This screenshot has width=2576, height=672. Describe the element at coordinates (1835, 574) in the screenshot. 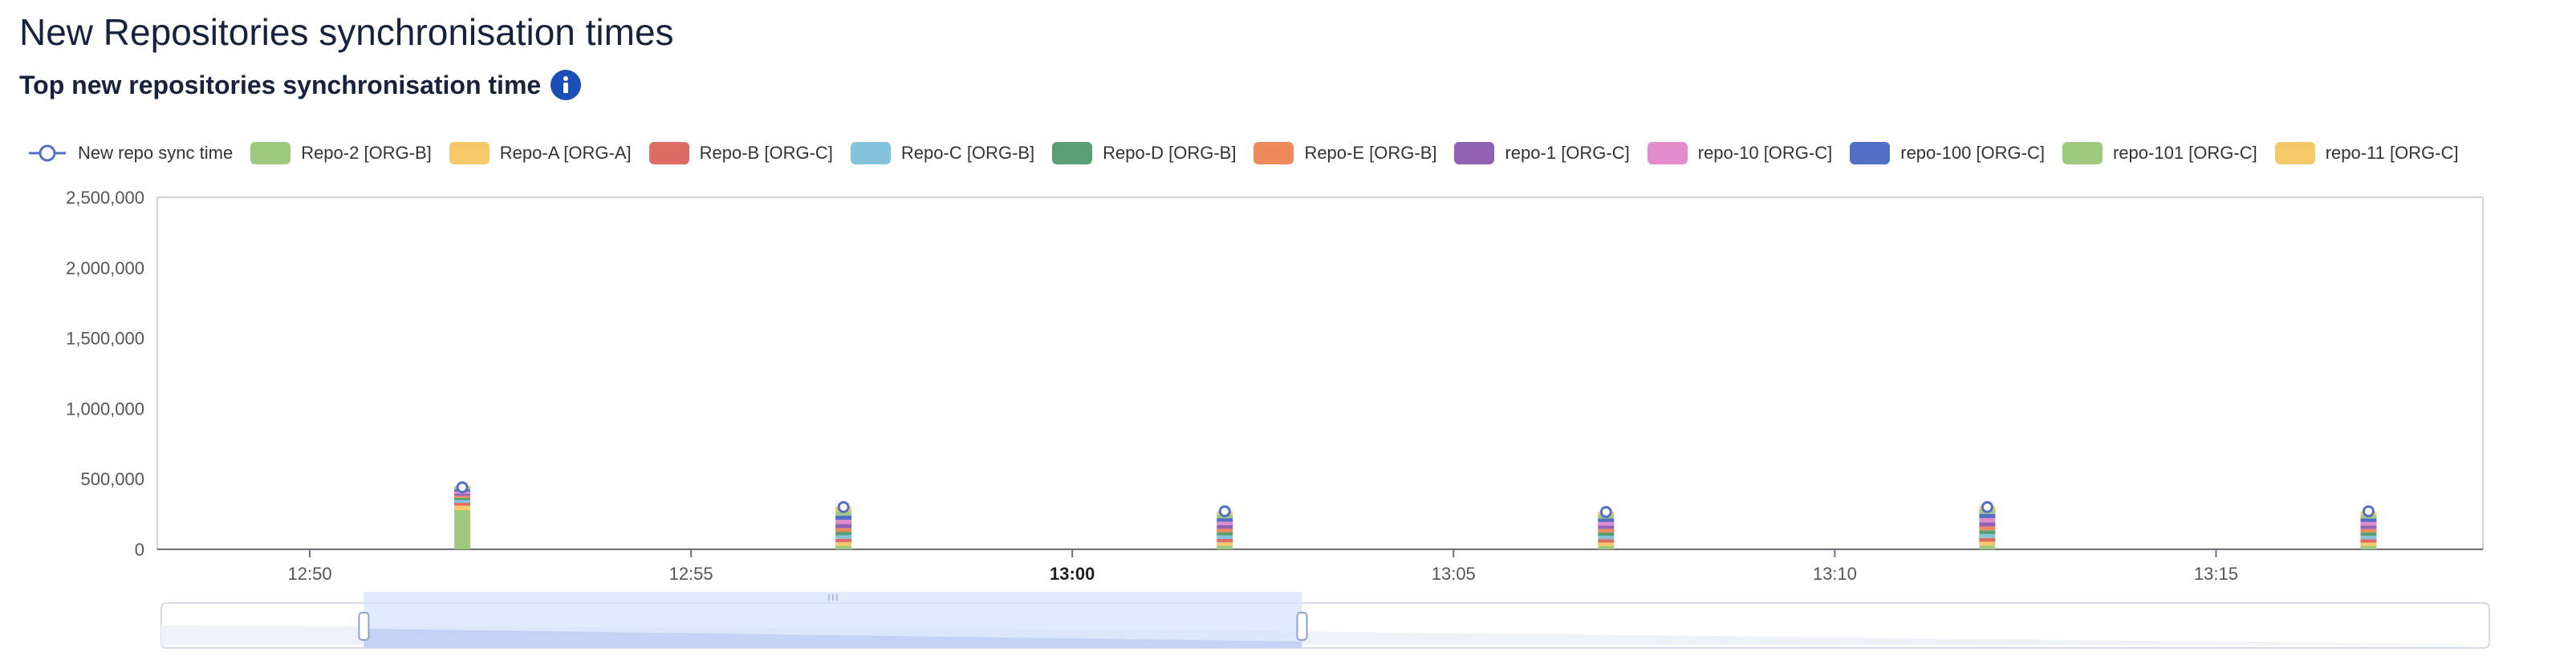

I see `x-tick-label: 13:10` at that location.